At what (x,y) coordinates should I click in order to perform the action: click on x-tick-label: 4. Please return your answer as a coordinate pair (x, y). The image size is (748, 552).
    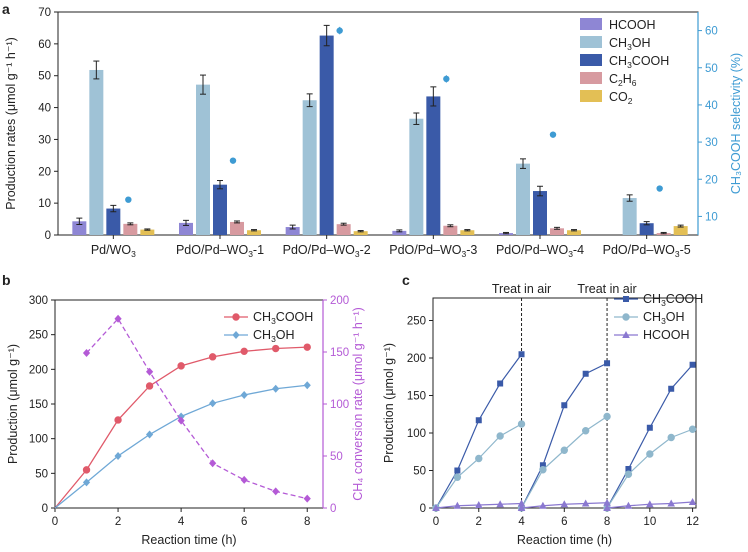
    Looking at the image, I should click on (181, 522).